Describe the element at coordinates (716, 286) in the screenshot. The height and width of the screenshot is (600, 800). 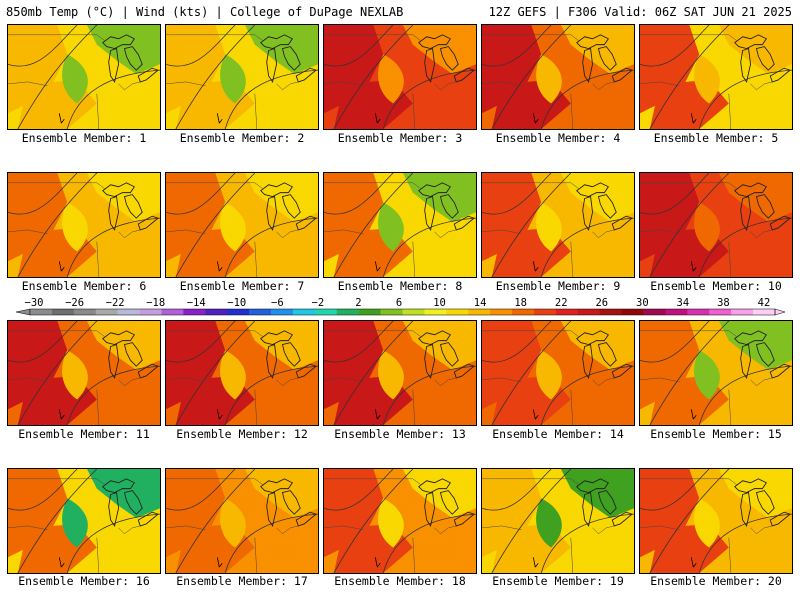
I see `ensemble-member-label: Ensemble Member: 10` at that location.